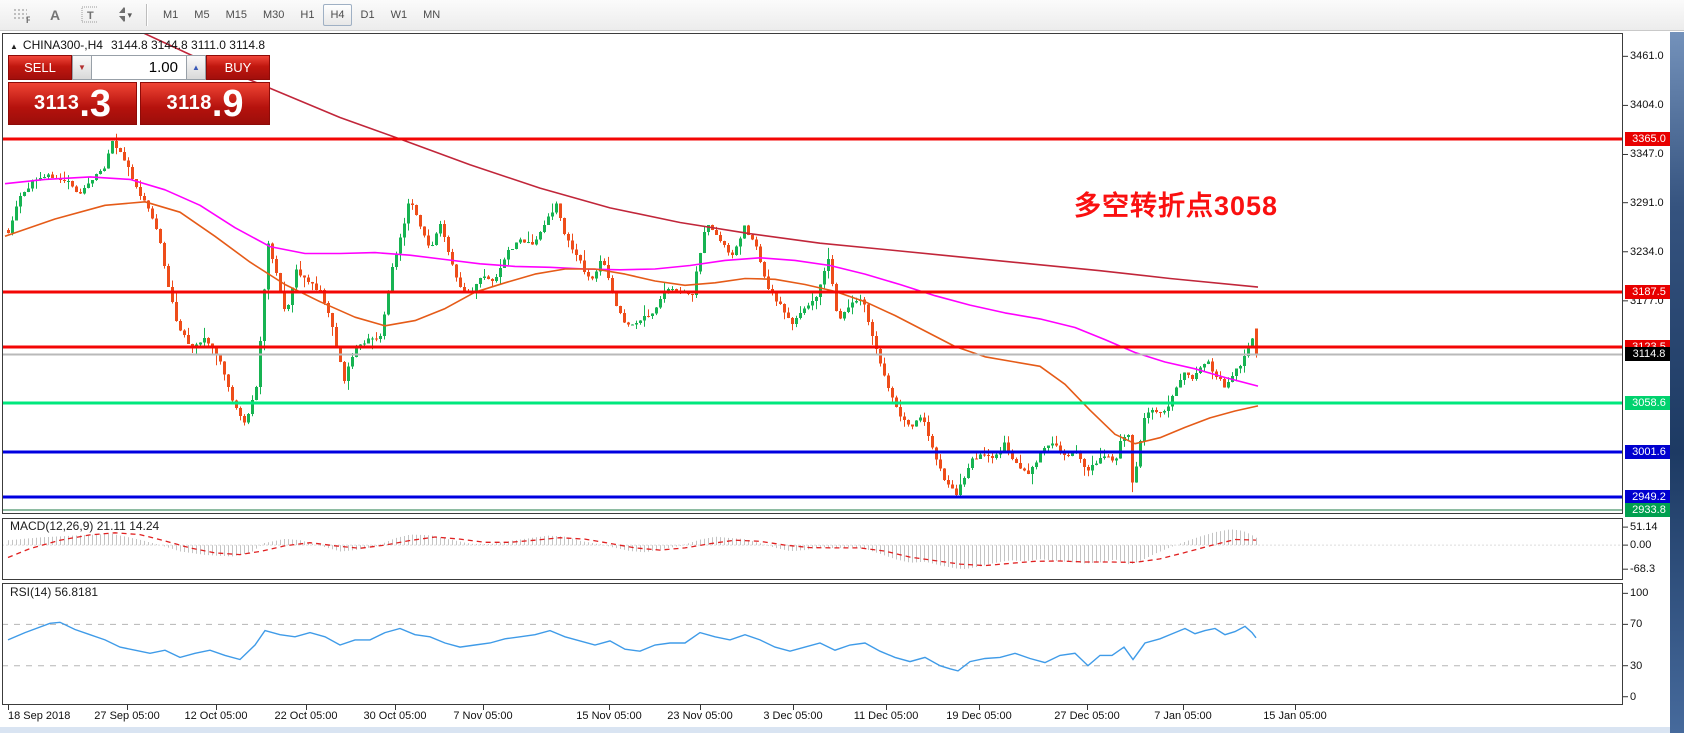 This screenshot has height=733, width=1684. Describe the element at coordinates (236, 15) in the screenshot. I see `timeframe-button-M15: M15` at that location.